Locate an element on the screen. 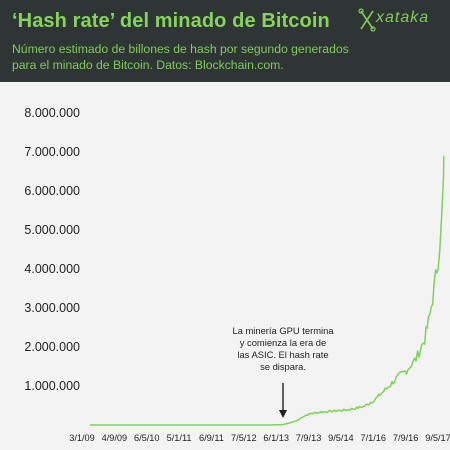 Image resolution: width=450 pixels, height=450 pixels. x-tick-label: 9/5/14 is located at coordinates (341, 438).